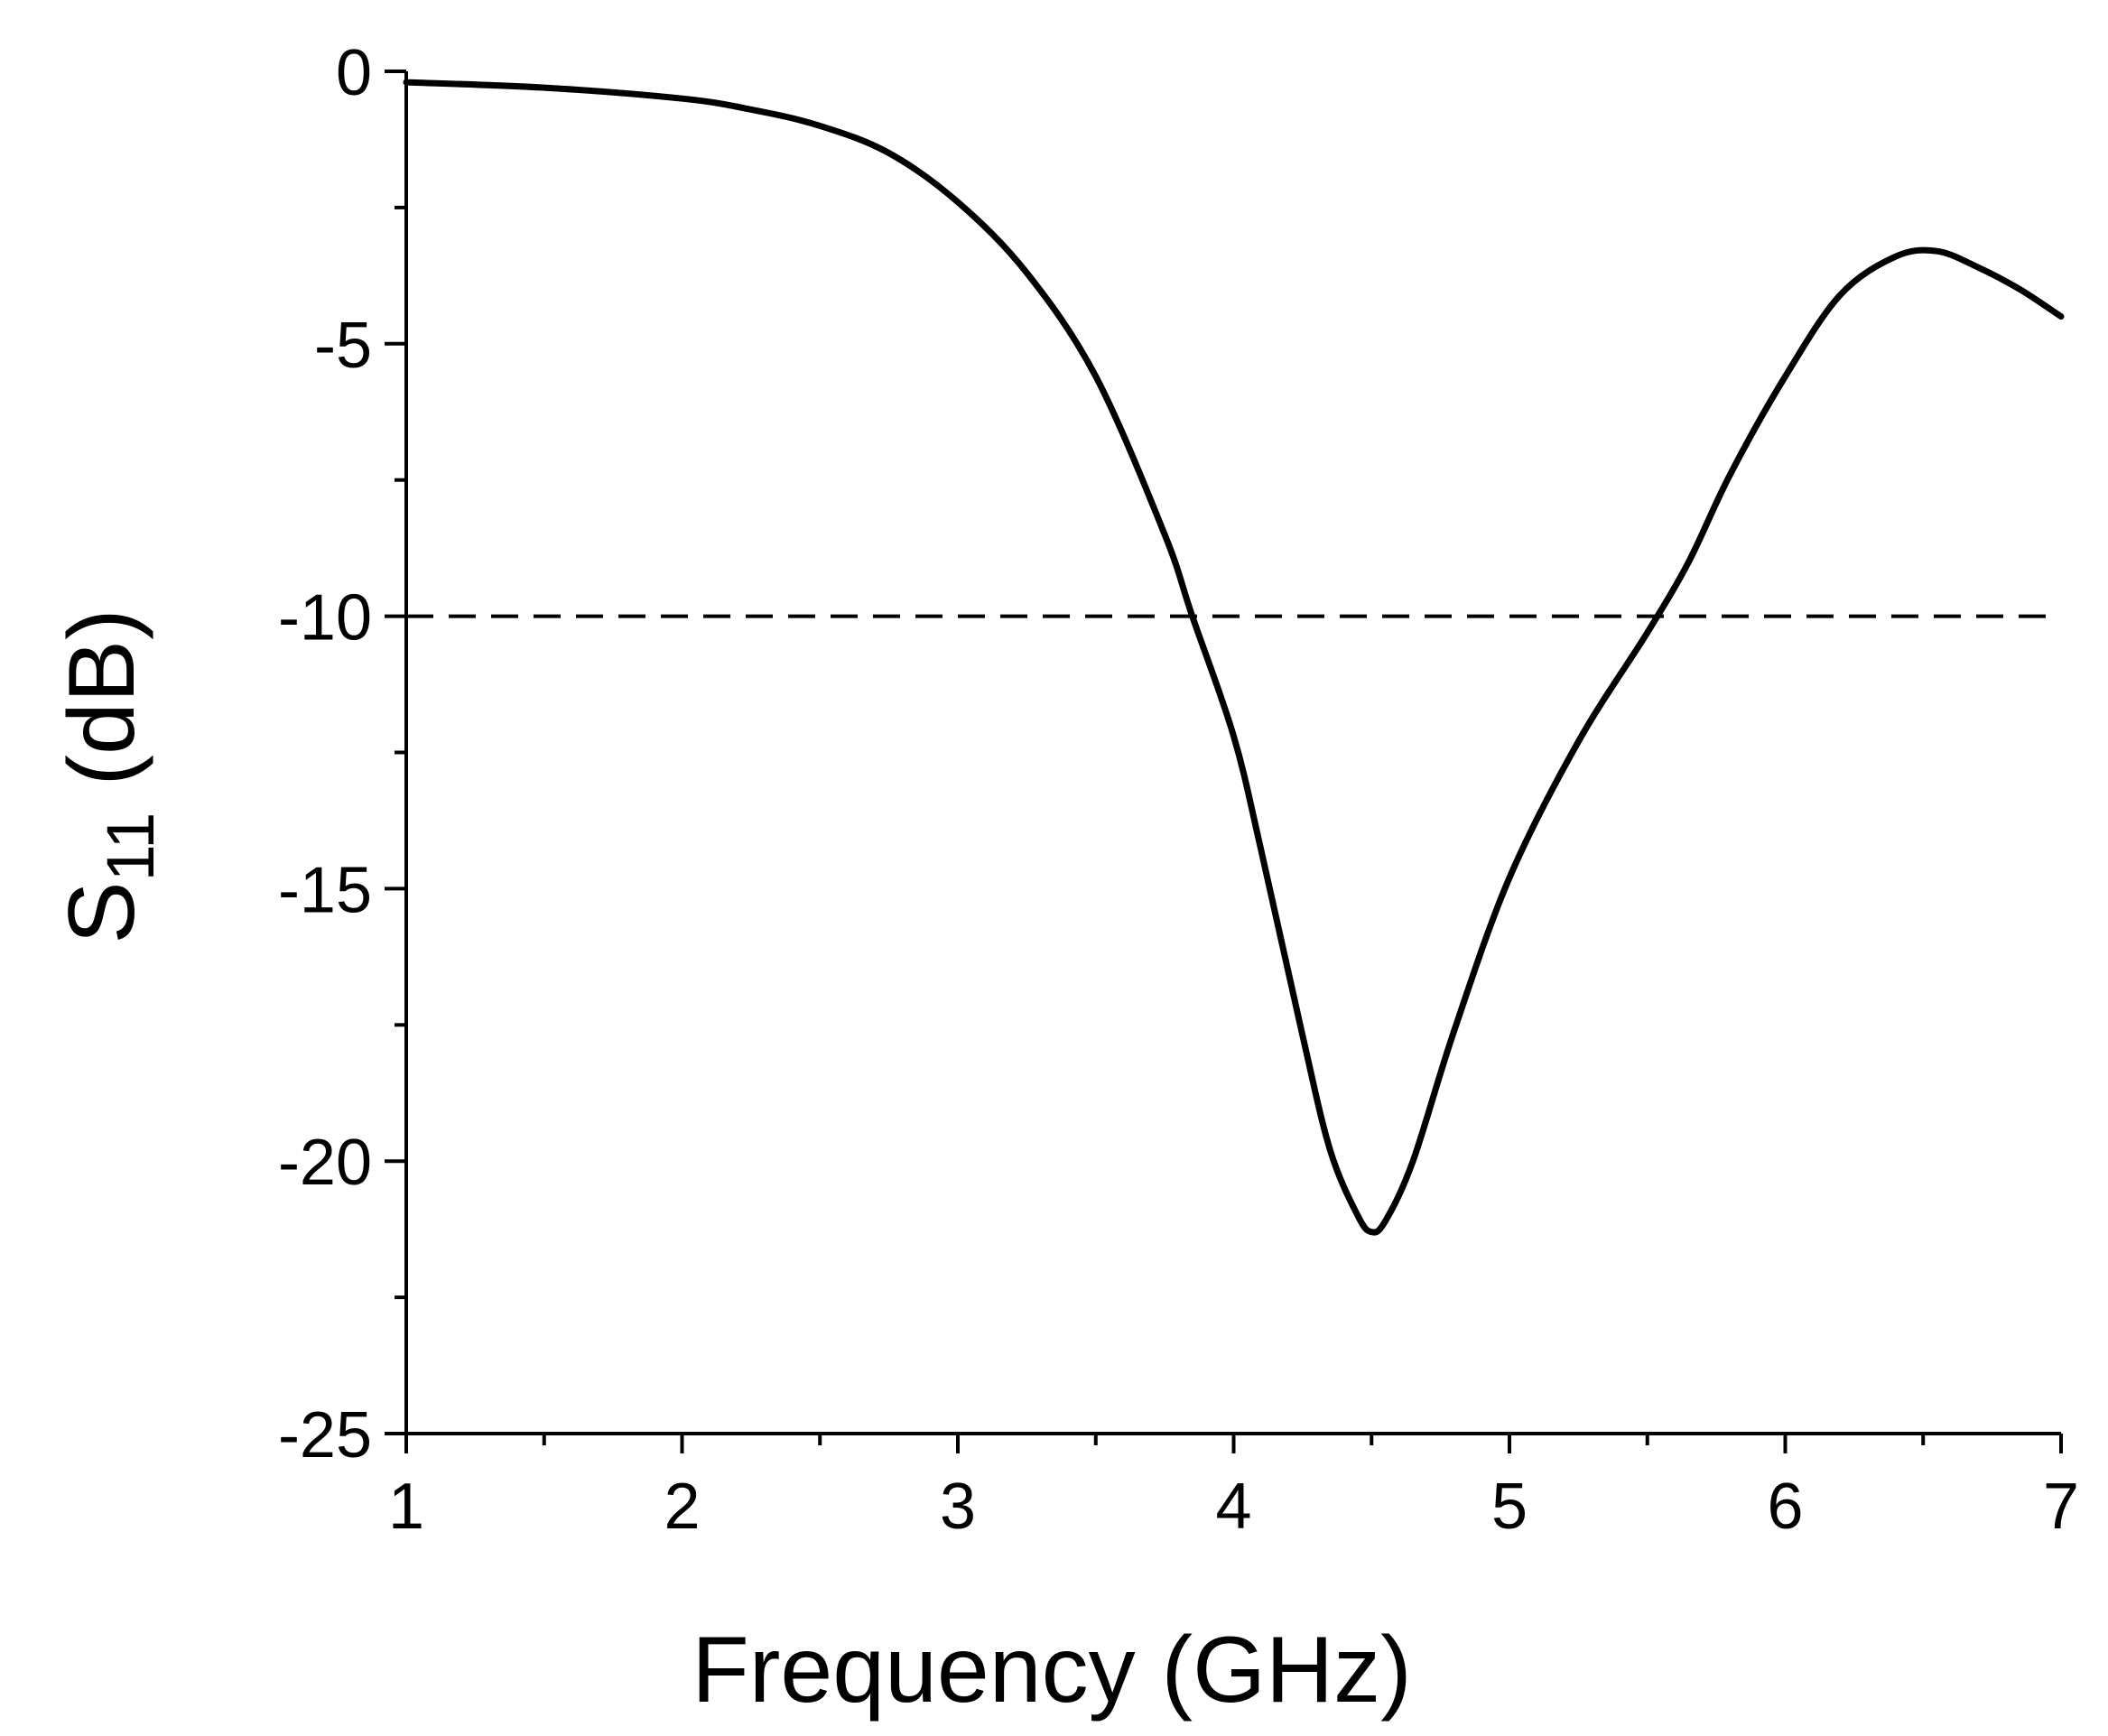 The image size is (2108, 1736). I want to click on y-tick-label: -20, so click(325, 1163).